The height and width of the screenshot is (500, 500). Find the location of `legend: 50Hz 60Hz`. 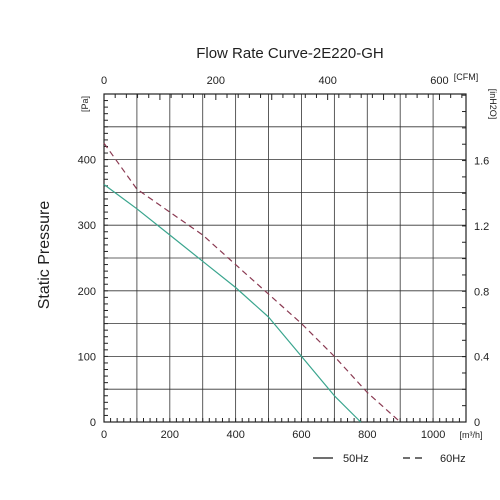

legend: 50Hz 60Hz is located at coordinates (389, 459).